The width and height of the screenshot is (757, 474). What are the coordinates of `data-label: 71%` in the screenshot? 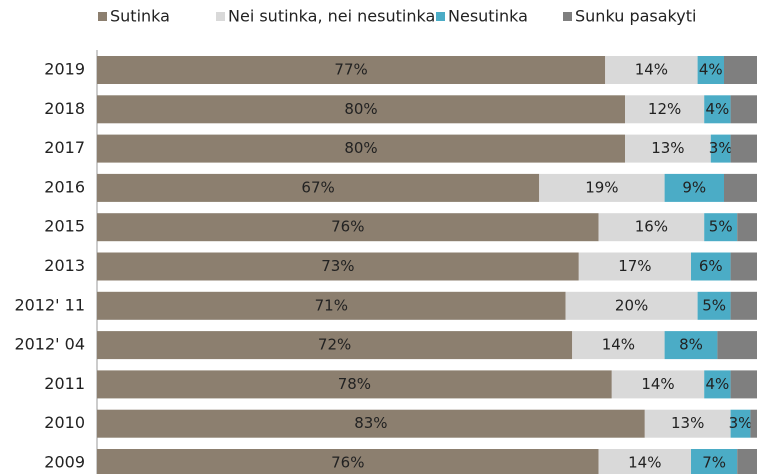 It's located at (331, 305).